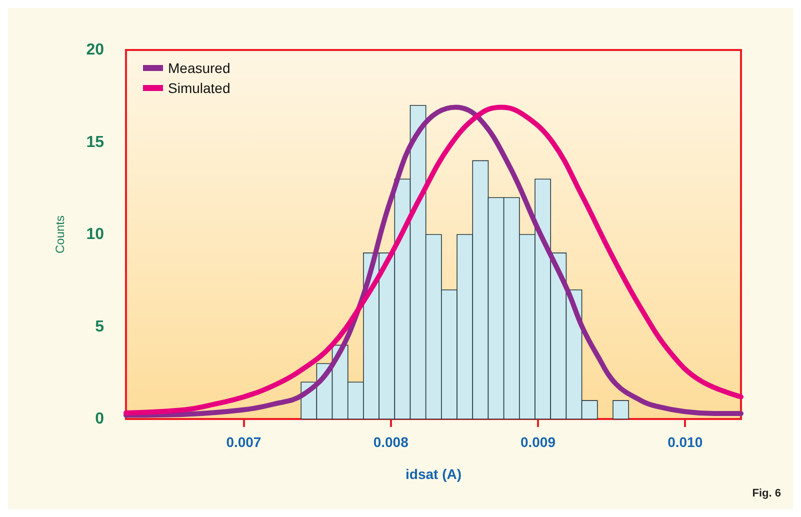 Image resolution: width=801 pixels, height=517 pixels. What do you see at coordinates (685, 442) in the screenshot?
I see `x-tick-label: 0.010` at bounding box center [685, 442].